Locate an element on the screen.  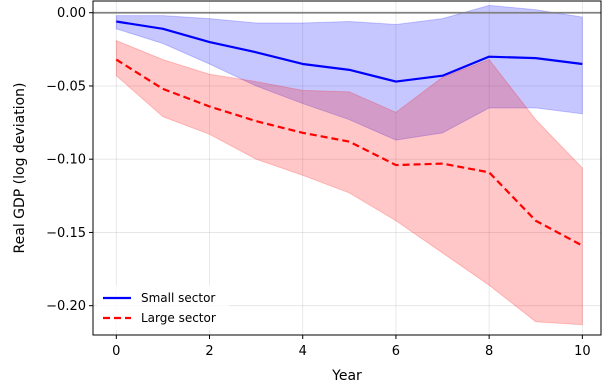
y-tick-label: −0.10 is located at coordinates (66, 160).